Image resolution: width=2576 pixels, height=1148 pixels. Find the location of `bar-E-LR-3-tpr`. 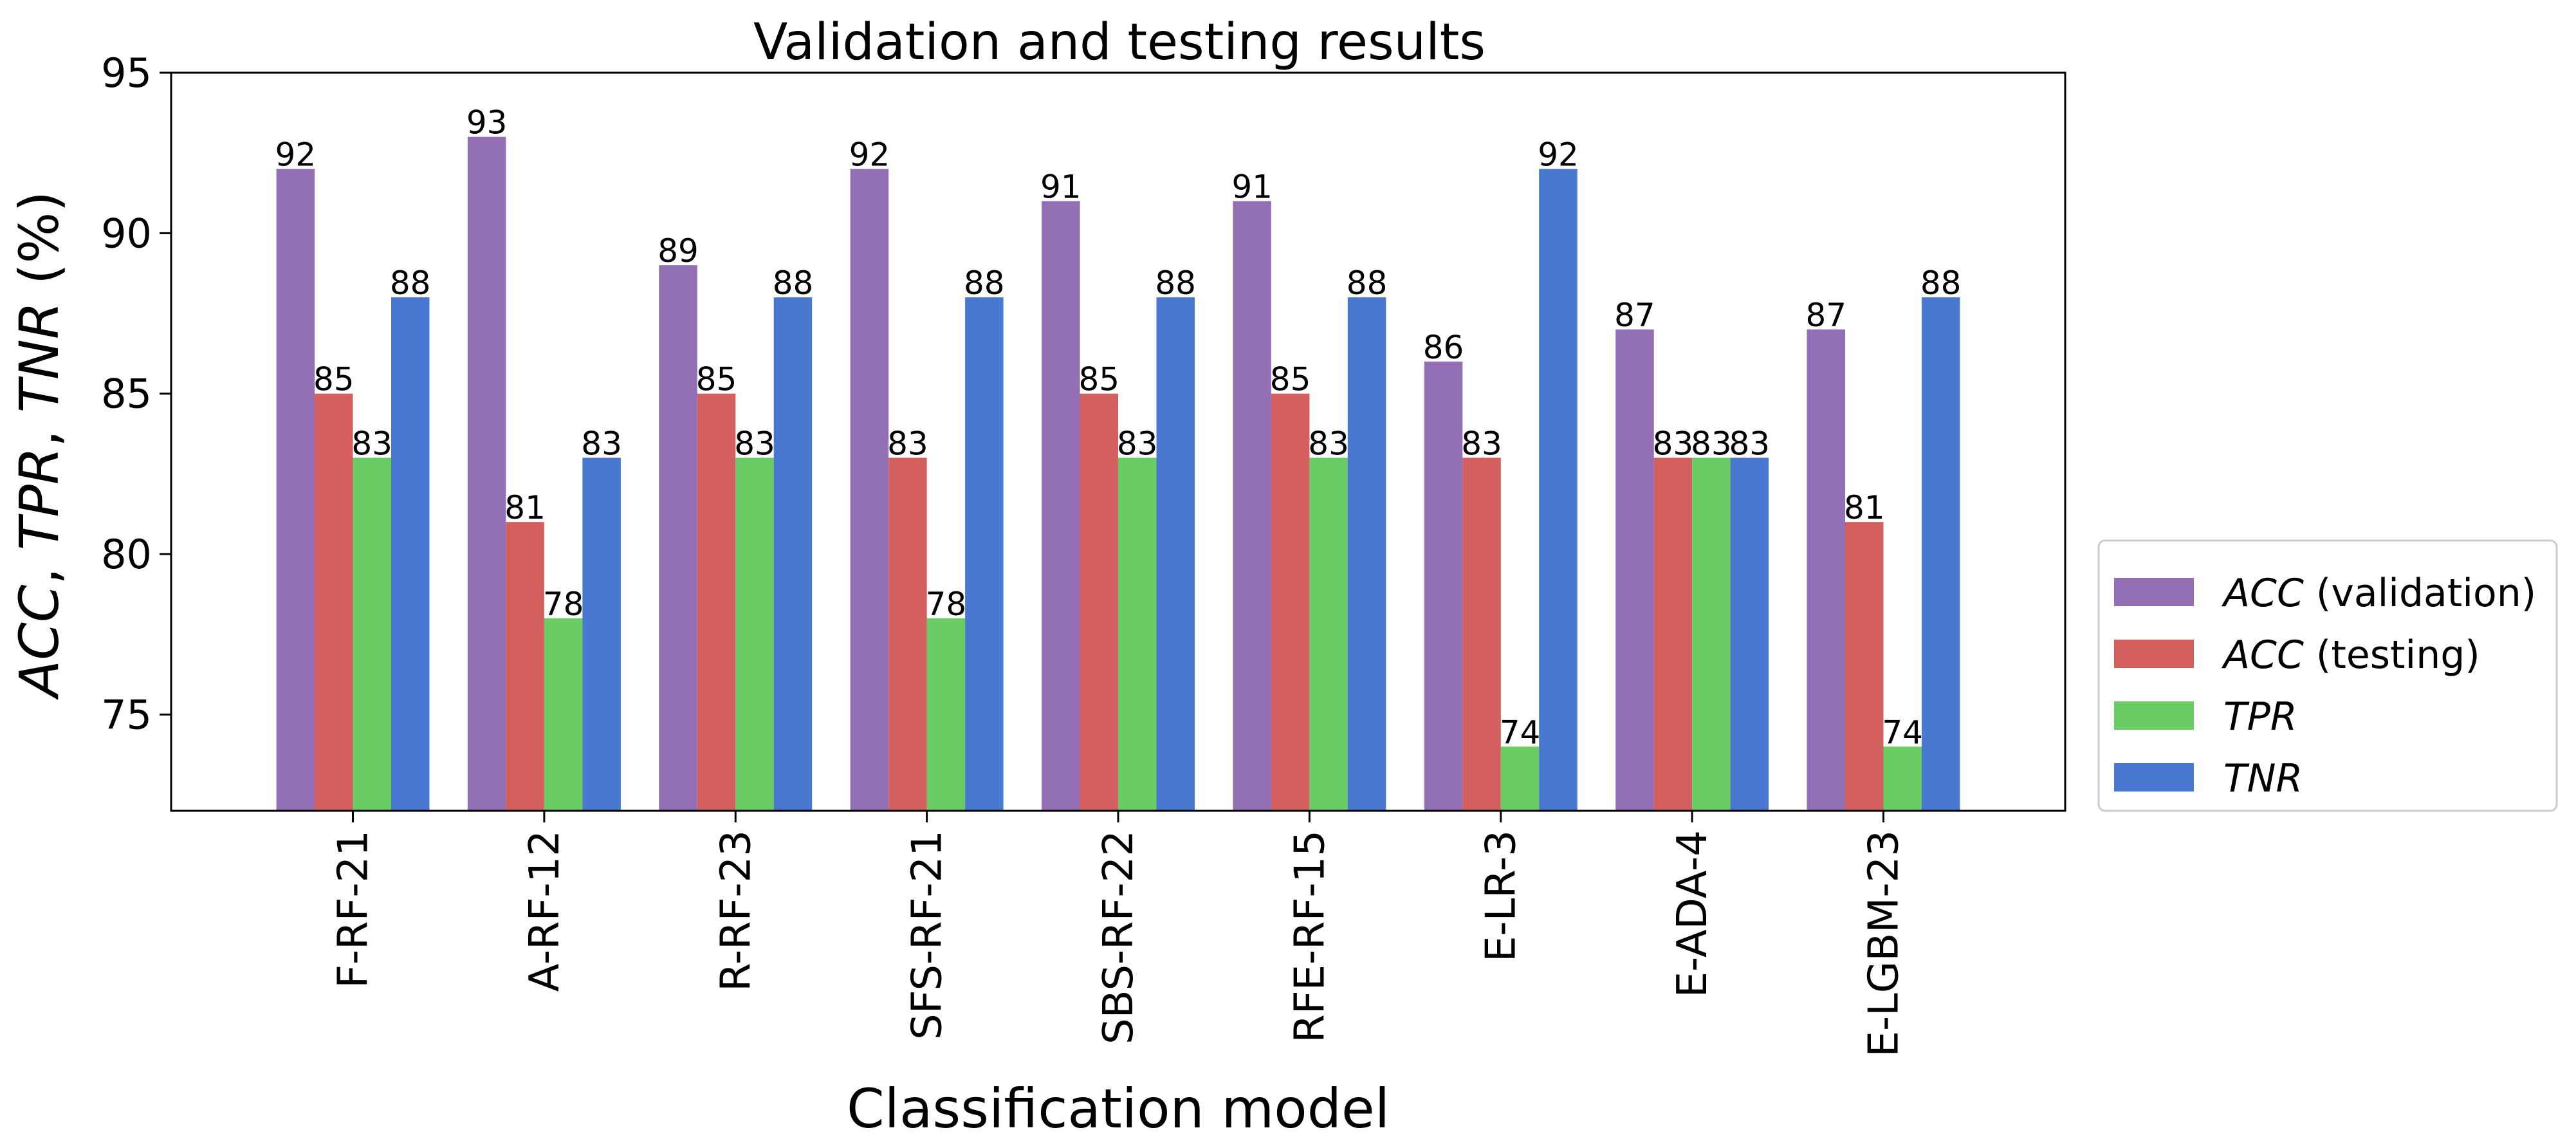

bar-E-LR-3-tpr is located at coordinates (1520, 778).